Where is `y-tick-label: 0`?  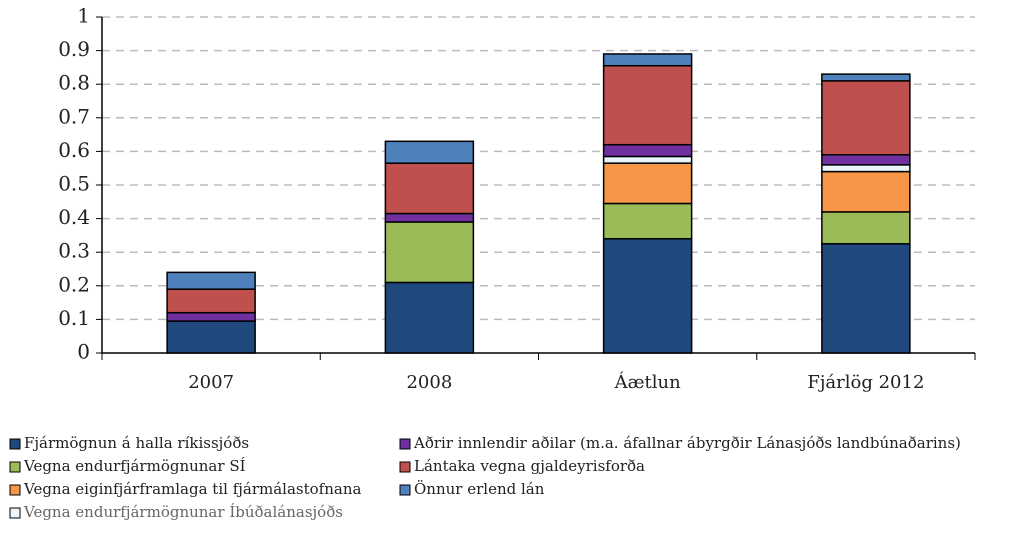
y-tick-label: 0 is located at coordinates (83, 352).